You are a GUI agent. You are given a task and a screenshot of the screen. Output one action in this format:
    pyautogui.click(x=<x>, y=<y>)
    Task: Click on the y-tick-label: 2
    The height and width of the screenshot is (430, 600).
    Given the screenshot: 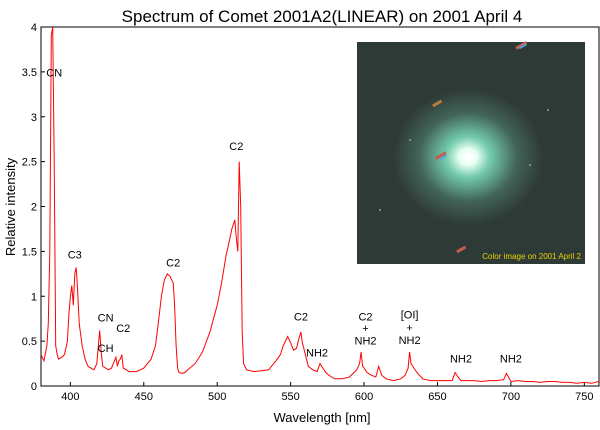 What is the action you would take?
    pyautogui.click(x=34, y=208)
    